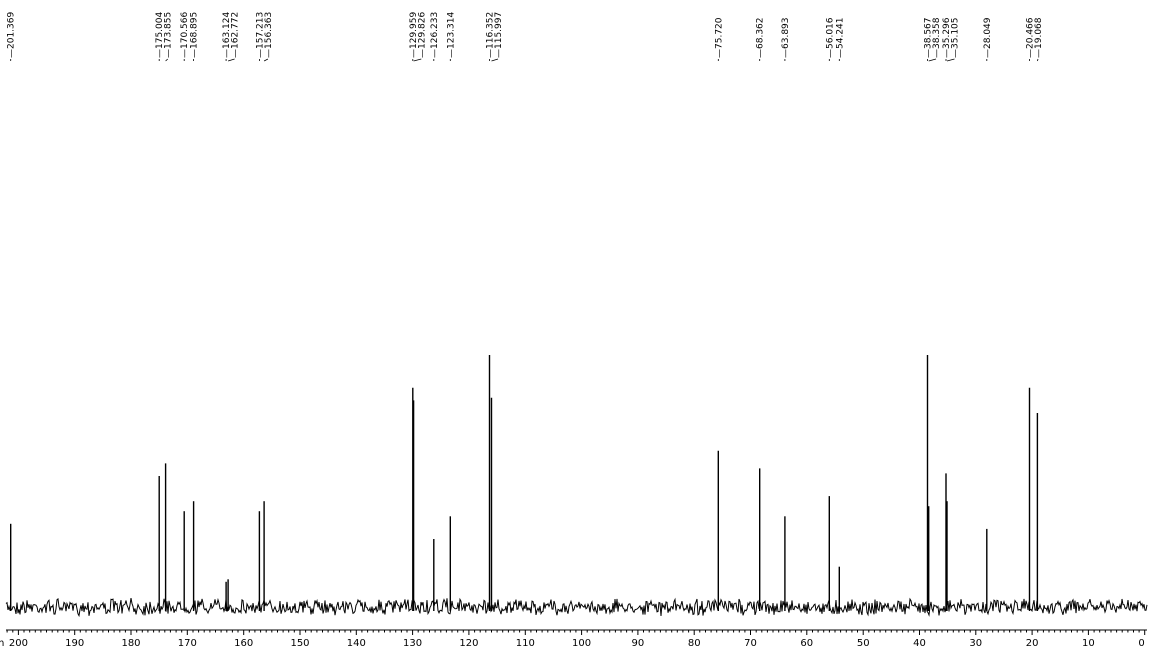 The width and height of the screenshot is (1151, 651). I want to click on x-tick-label: 50, so click(863, 643).